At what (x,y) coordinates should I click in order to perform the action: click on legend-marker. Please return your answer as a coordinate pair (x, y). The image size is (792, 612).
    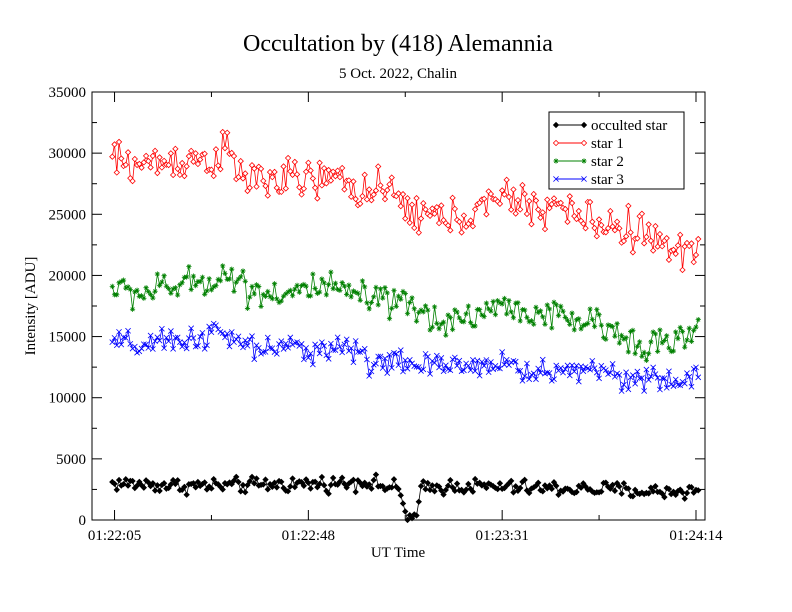
    Looking at the image, I should click on (556, 143).